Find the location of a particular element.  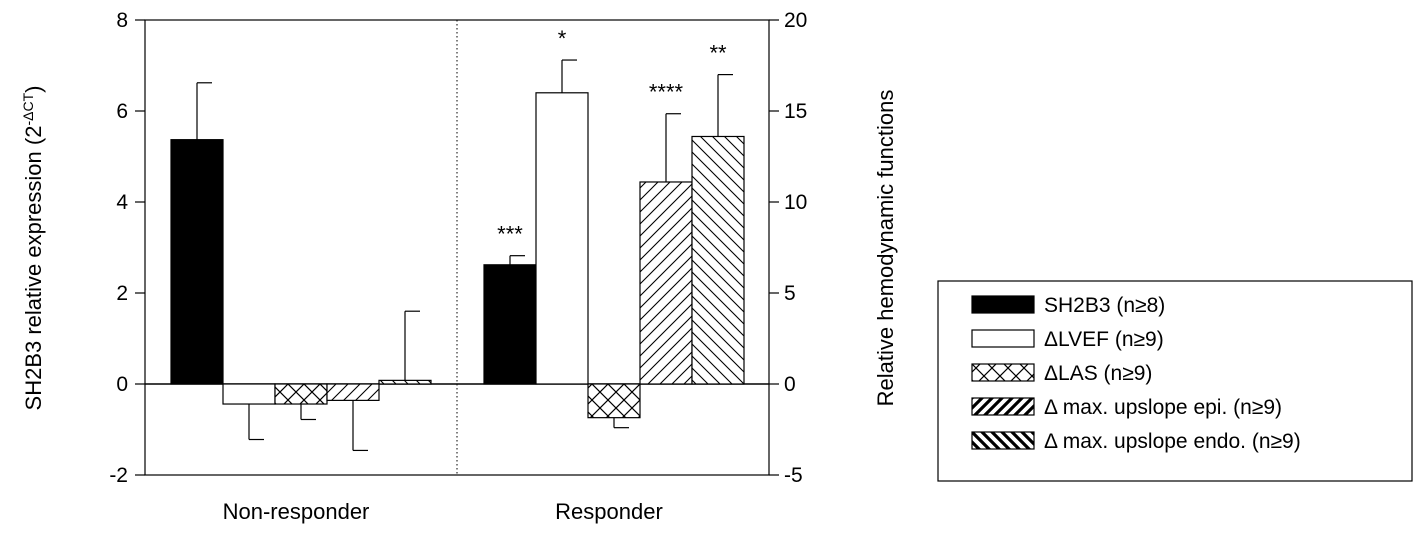

x-category-label: Responder is located at coordinates (609, 511).